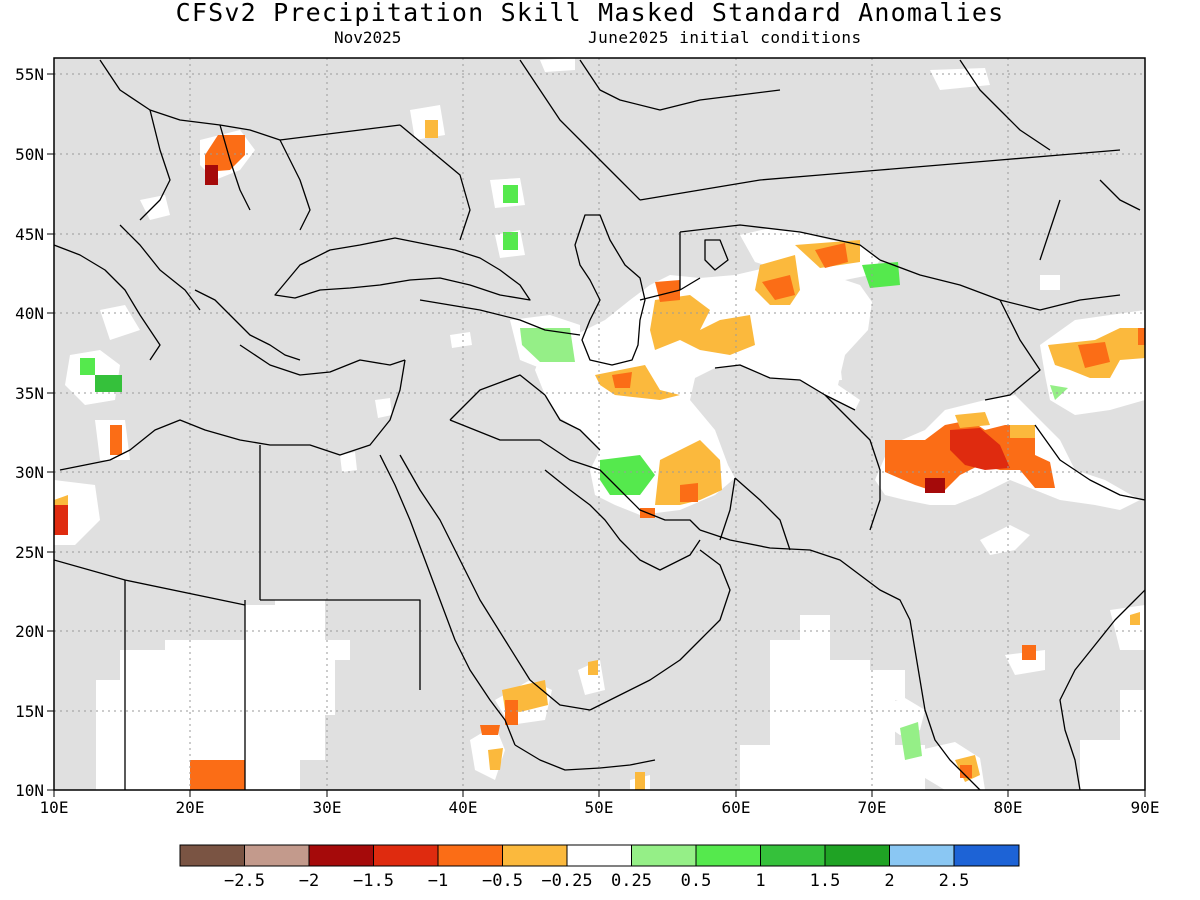 The width and height of the screenshot is (1200, 900). I want to click on legend-label: −1, so click(438, 881).